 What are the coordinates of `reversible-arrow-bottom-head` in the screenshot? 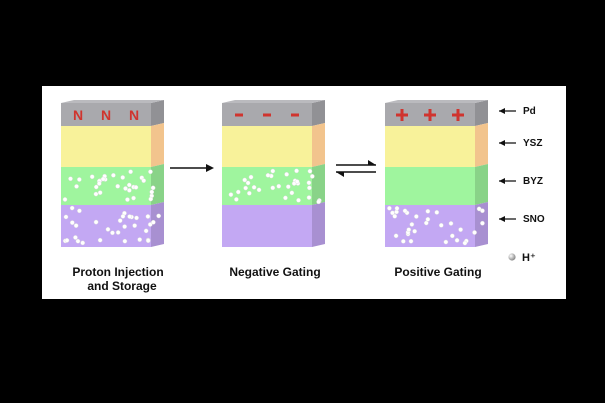 It's located at (340, 174).